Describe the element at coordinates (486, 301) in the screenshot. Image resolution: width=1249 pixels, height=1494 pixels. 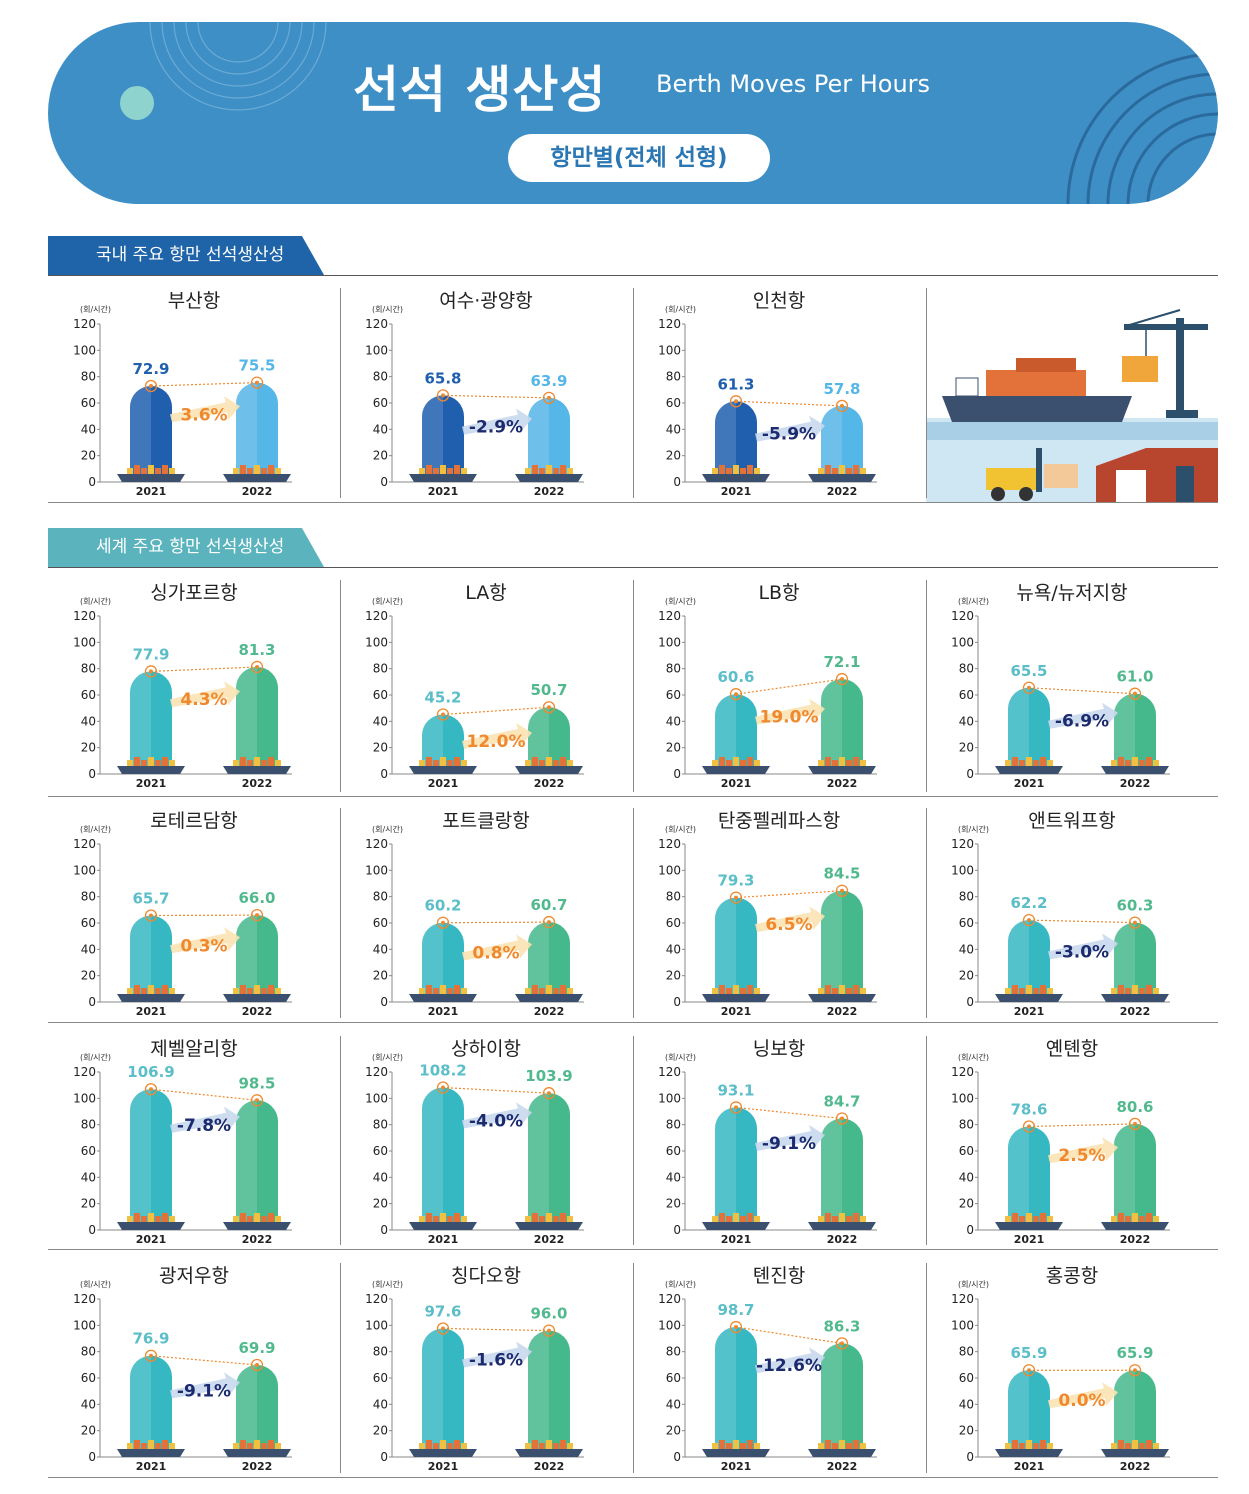
I see `chart-title: 여수·광양항` at that location.